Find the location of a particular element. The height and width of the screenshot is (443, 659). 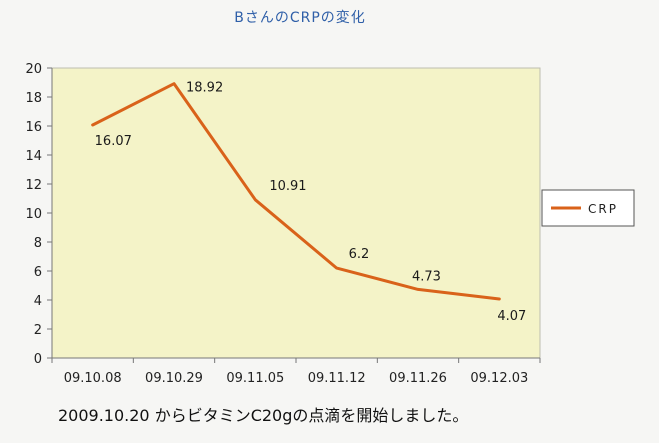

y-tick-label: 14 is located at coordinates (33, 156).